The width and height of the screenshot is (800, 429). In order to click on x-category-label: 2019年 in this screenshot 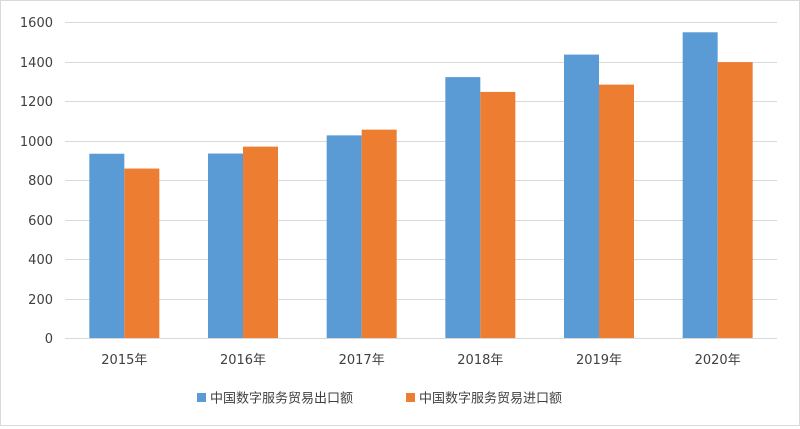, I will do `click(599, 360)`.